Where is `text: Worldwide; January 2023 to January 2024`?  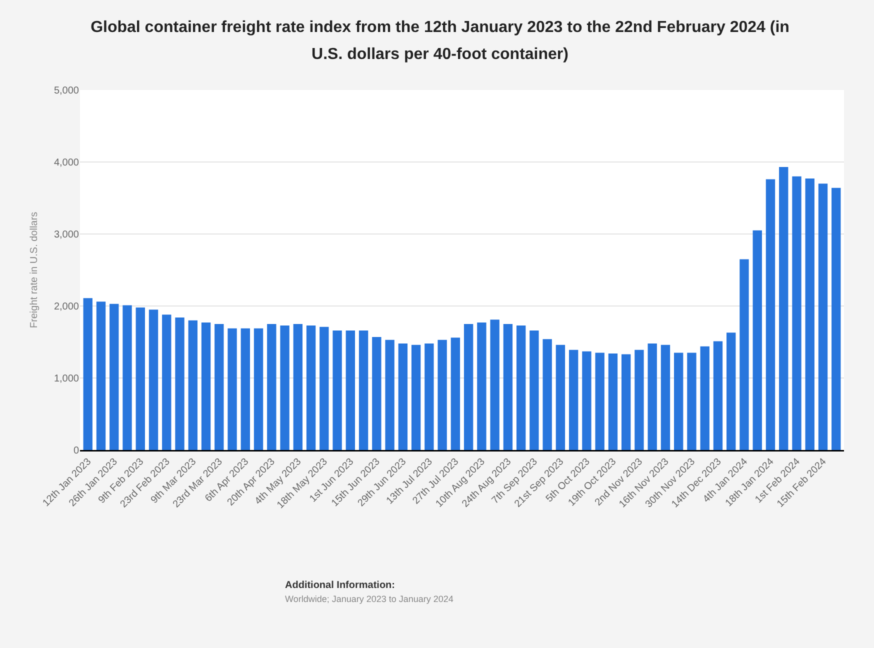
text: Worldwide; January 2023 to January 2024 is located at coordinates (369, 599).